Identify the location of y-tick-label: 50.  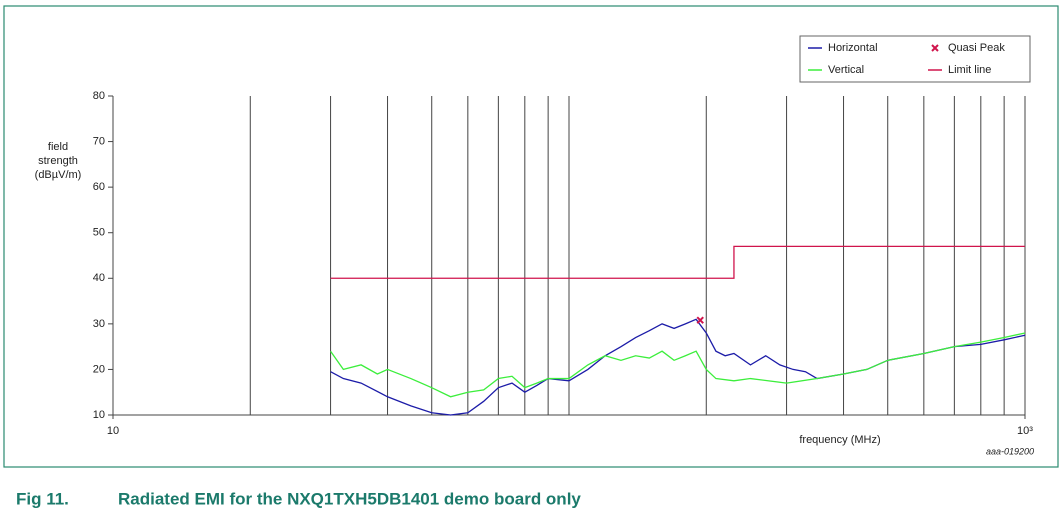
(99, 233).